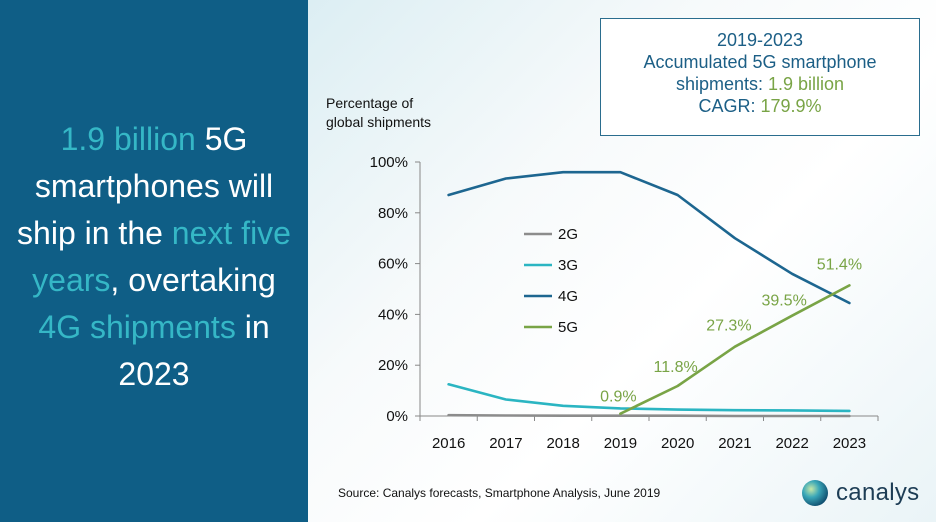  What do you see at coordinates (649, 237) in the screenshot?
I see `series-line-4g` at bounding box center [649, 237].